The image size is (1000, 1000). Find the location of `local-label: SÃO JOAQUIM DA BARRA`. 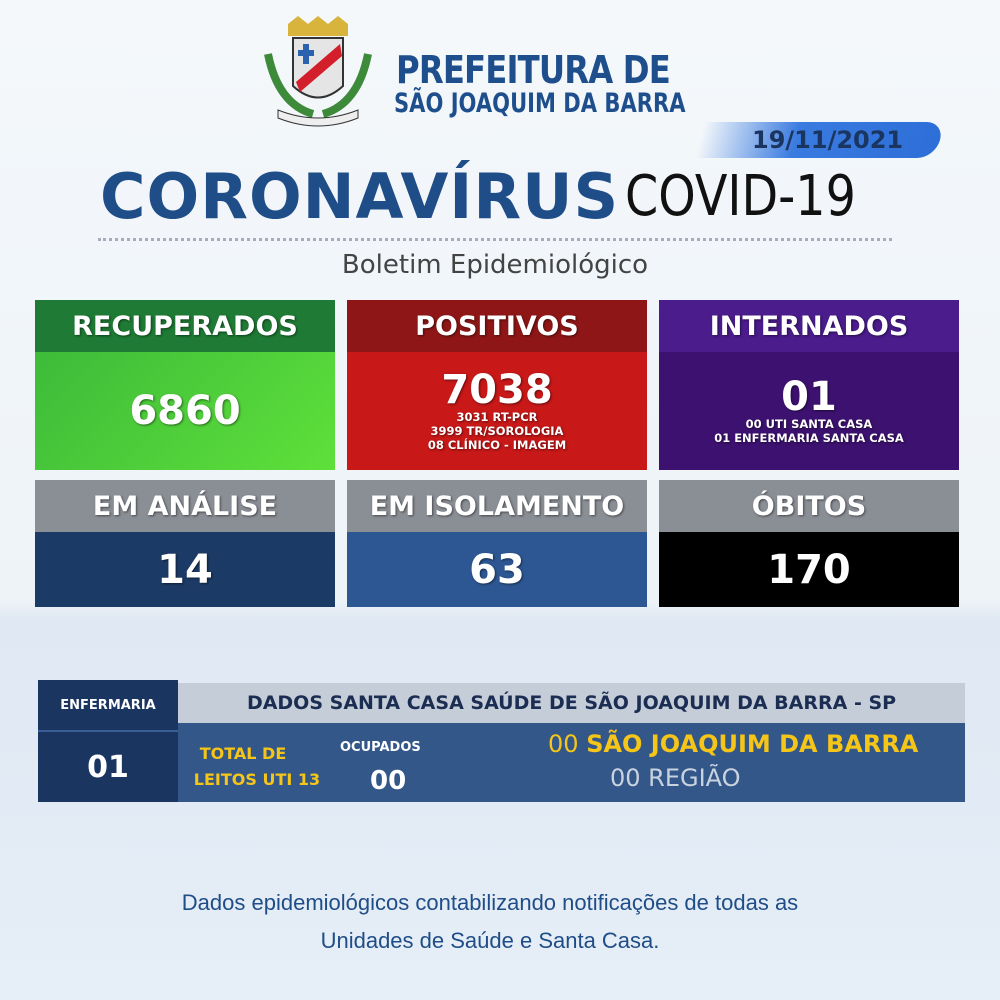

local-label: SÃO JOAQUIM DA BARRA is located at coordinates (752, 744).